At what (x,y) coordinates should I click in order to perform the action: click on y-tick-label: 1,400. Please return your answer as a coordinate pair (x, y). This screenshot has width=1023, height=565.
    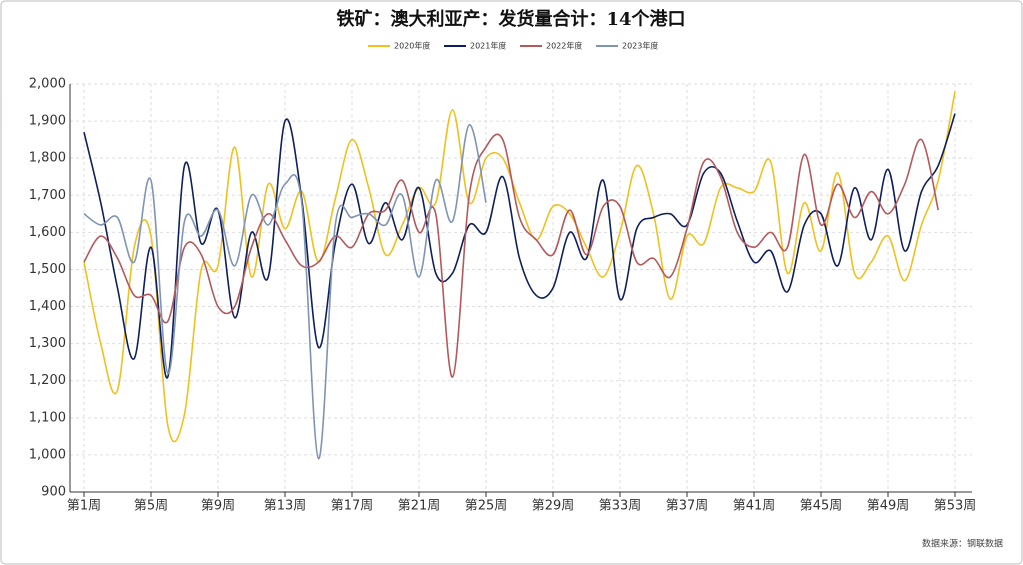
    Looking at the image, I should click on (47, 306).